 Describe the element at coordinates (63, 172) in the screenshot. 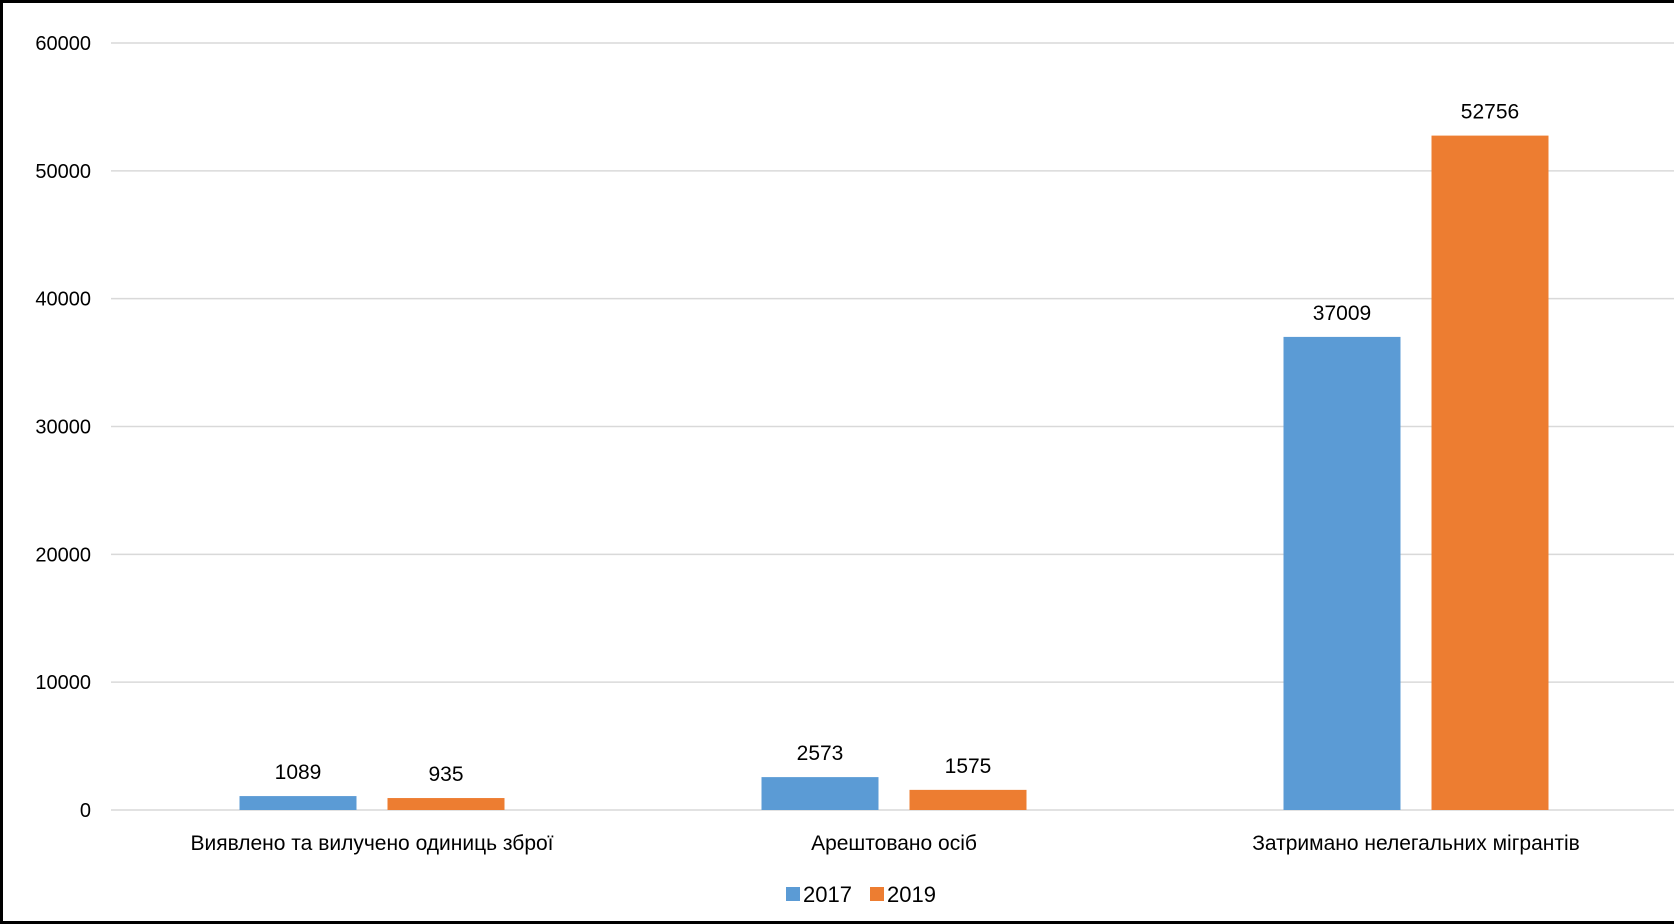

I see `y-tick-label: 50000` at that location.